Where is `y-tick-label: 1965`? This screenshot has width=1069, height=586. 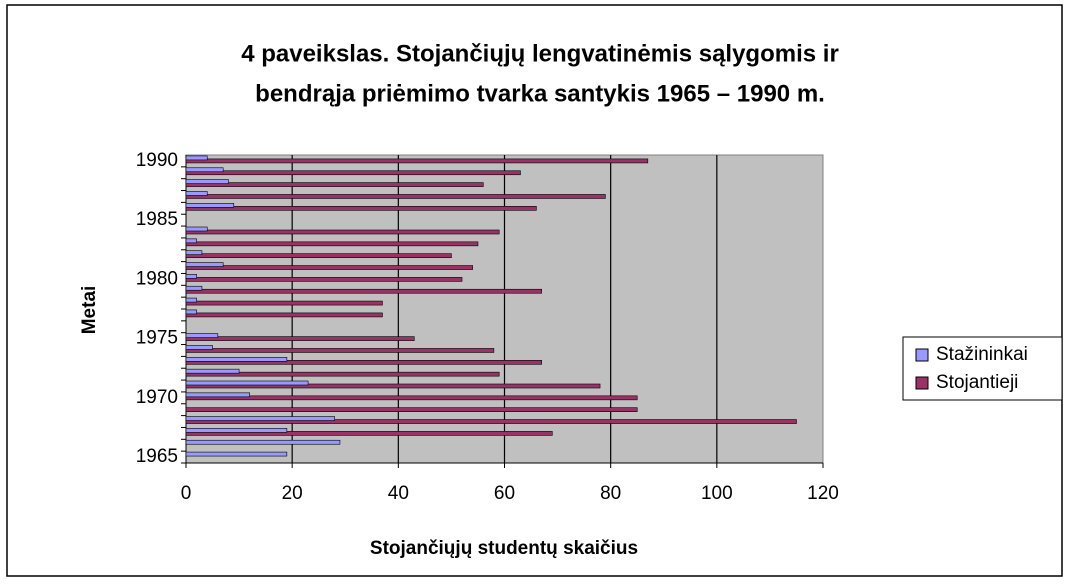
y-tick-label: 1965 is located at coordinates (157, 456).